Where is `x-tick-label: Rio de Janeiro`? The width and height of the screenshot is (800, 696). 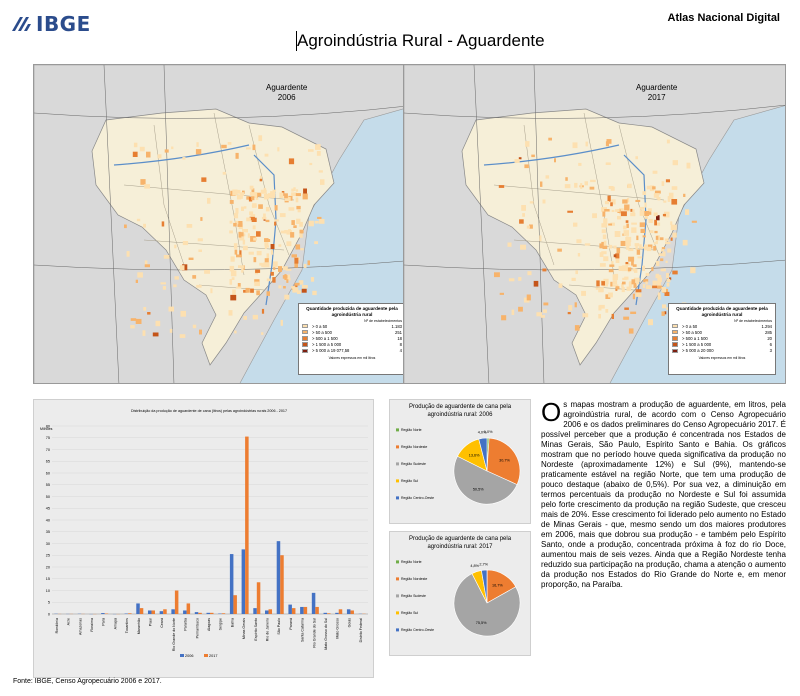 x-tick-label: Rio de Janeiro is located at coordinates (268, 629).